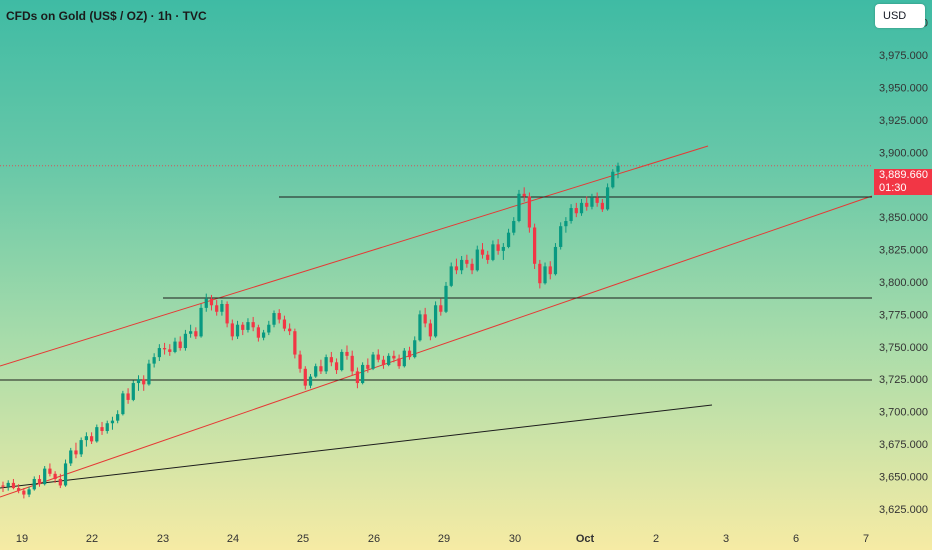 Image resolution: width=932 pixels, height=550 pixels. What do you see at coordinates (374, 539) in the screenshot?
I see `x-tick-label: 26` at bounding box center [374, 539].